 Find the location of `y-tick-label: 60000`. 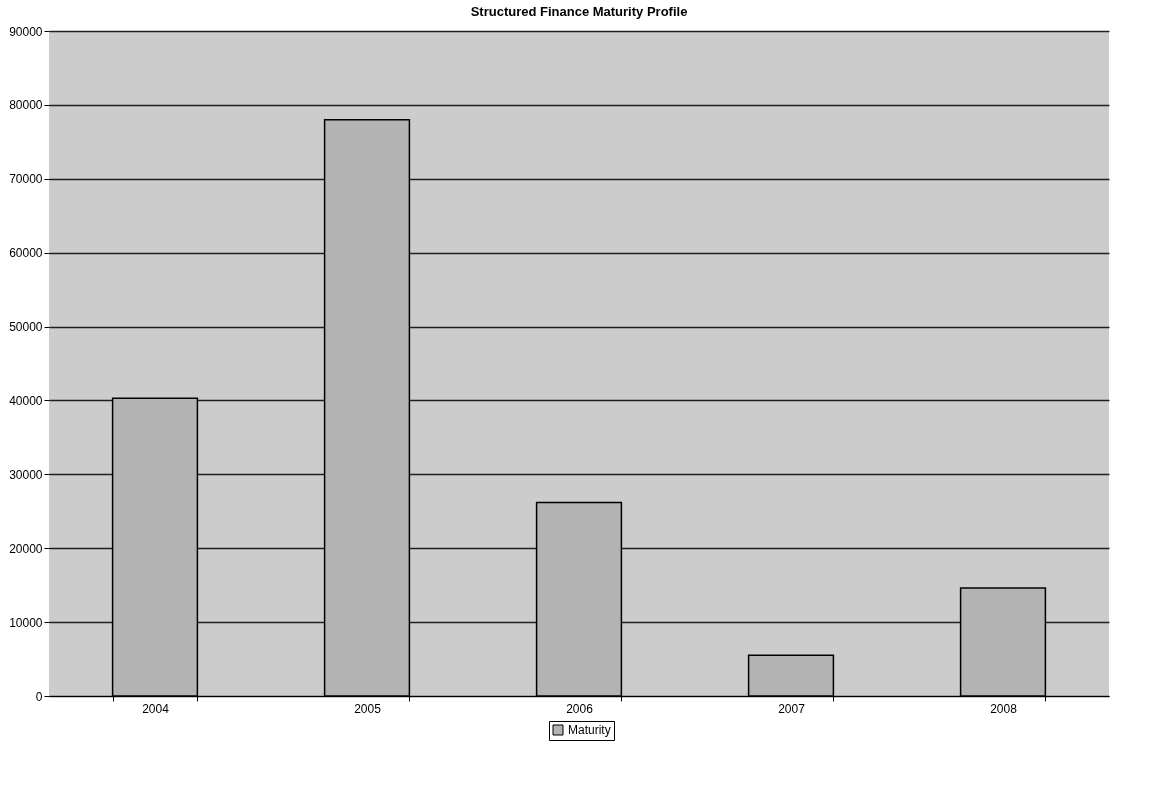

y-tick-label: 60000 is located at coordinates (26, 253).